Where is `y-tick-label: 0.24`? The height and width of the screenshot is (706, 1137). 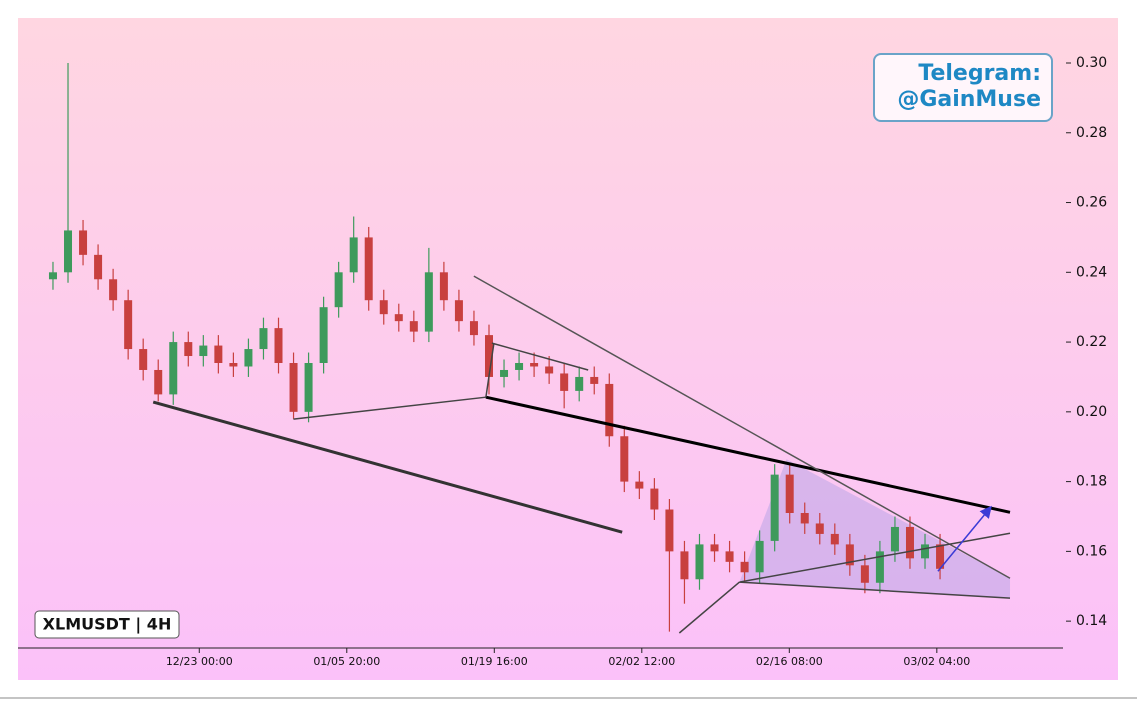
y-tick-label: 0.24 is located at coordinates (1091, 272).